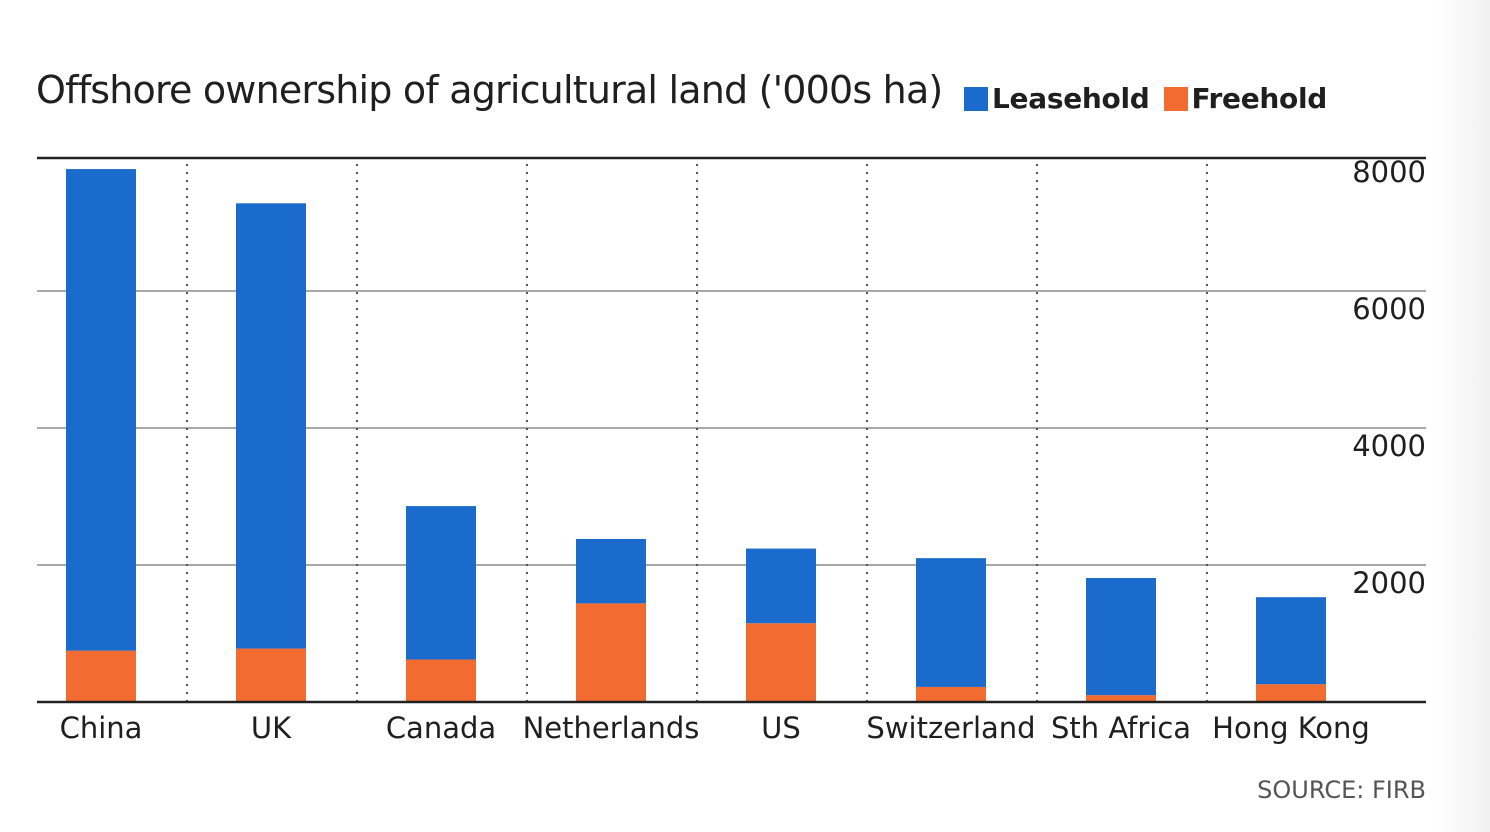  What do you see at coordinates (950, 728) in the screenshot?
I see `x-tick-label: Switzerland` at bounding box center [950, 728].